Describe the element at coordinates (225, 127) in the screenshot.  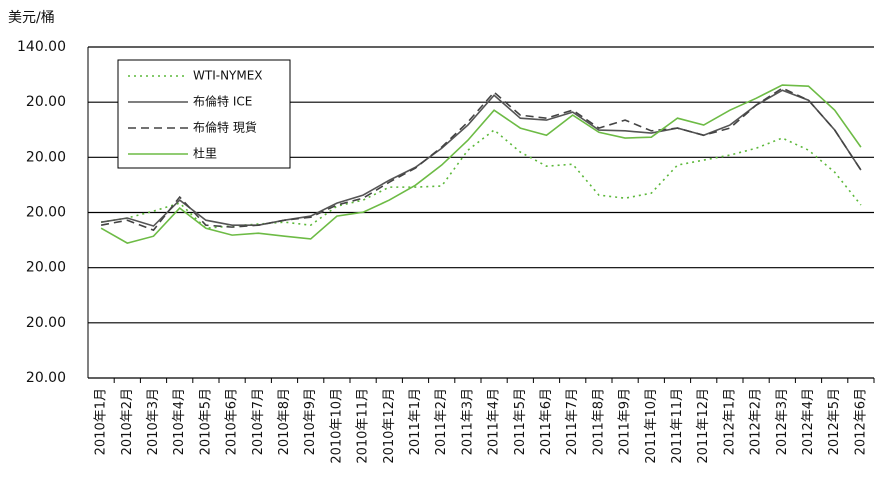
I see `legend-label: 布倫特 現貨` at that location.